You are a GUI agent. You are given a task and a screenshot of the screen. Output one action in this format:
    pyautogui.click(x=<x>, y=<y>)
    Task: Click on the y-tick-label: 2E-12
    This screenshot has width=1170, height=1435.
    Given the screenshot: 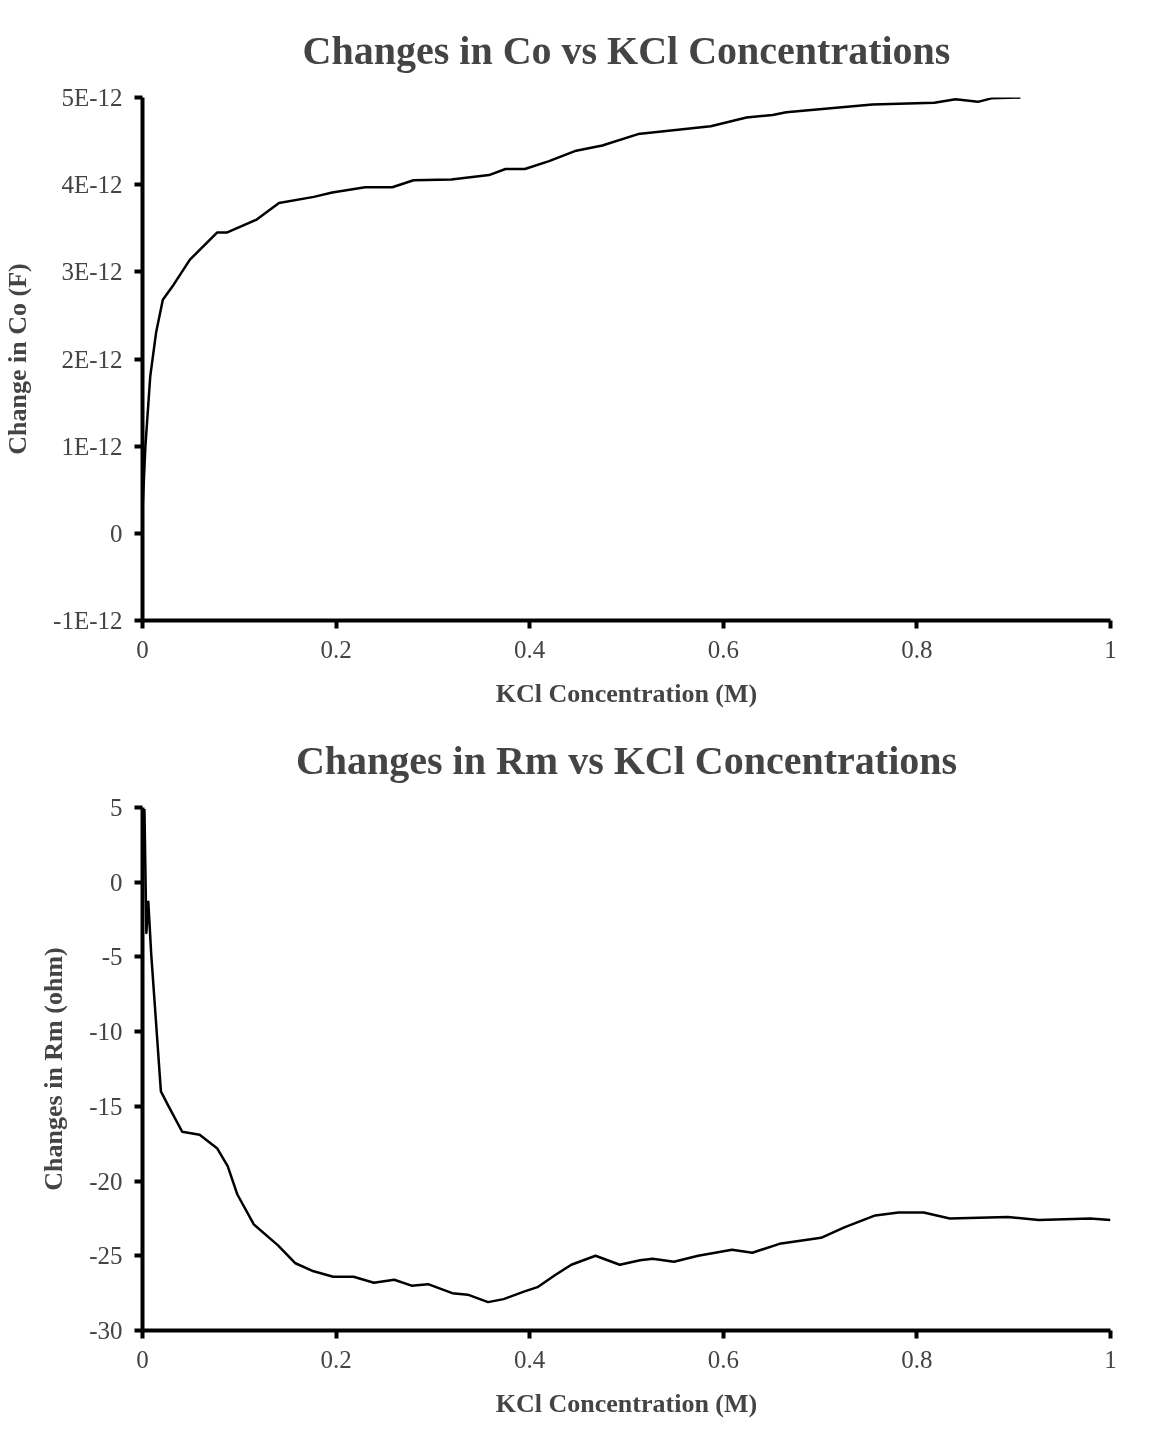 What is the action you would take?
    pyautogui.click(x=92, y=359)
    